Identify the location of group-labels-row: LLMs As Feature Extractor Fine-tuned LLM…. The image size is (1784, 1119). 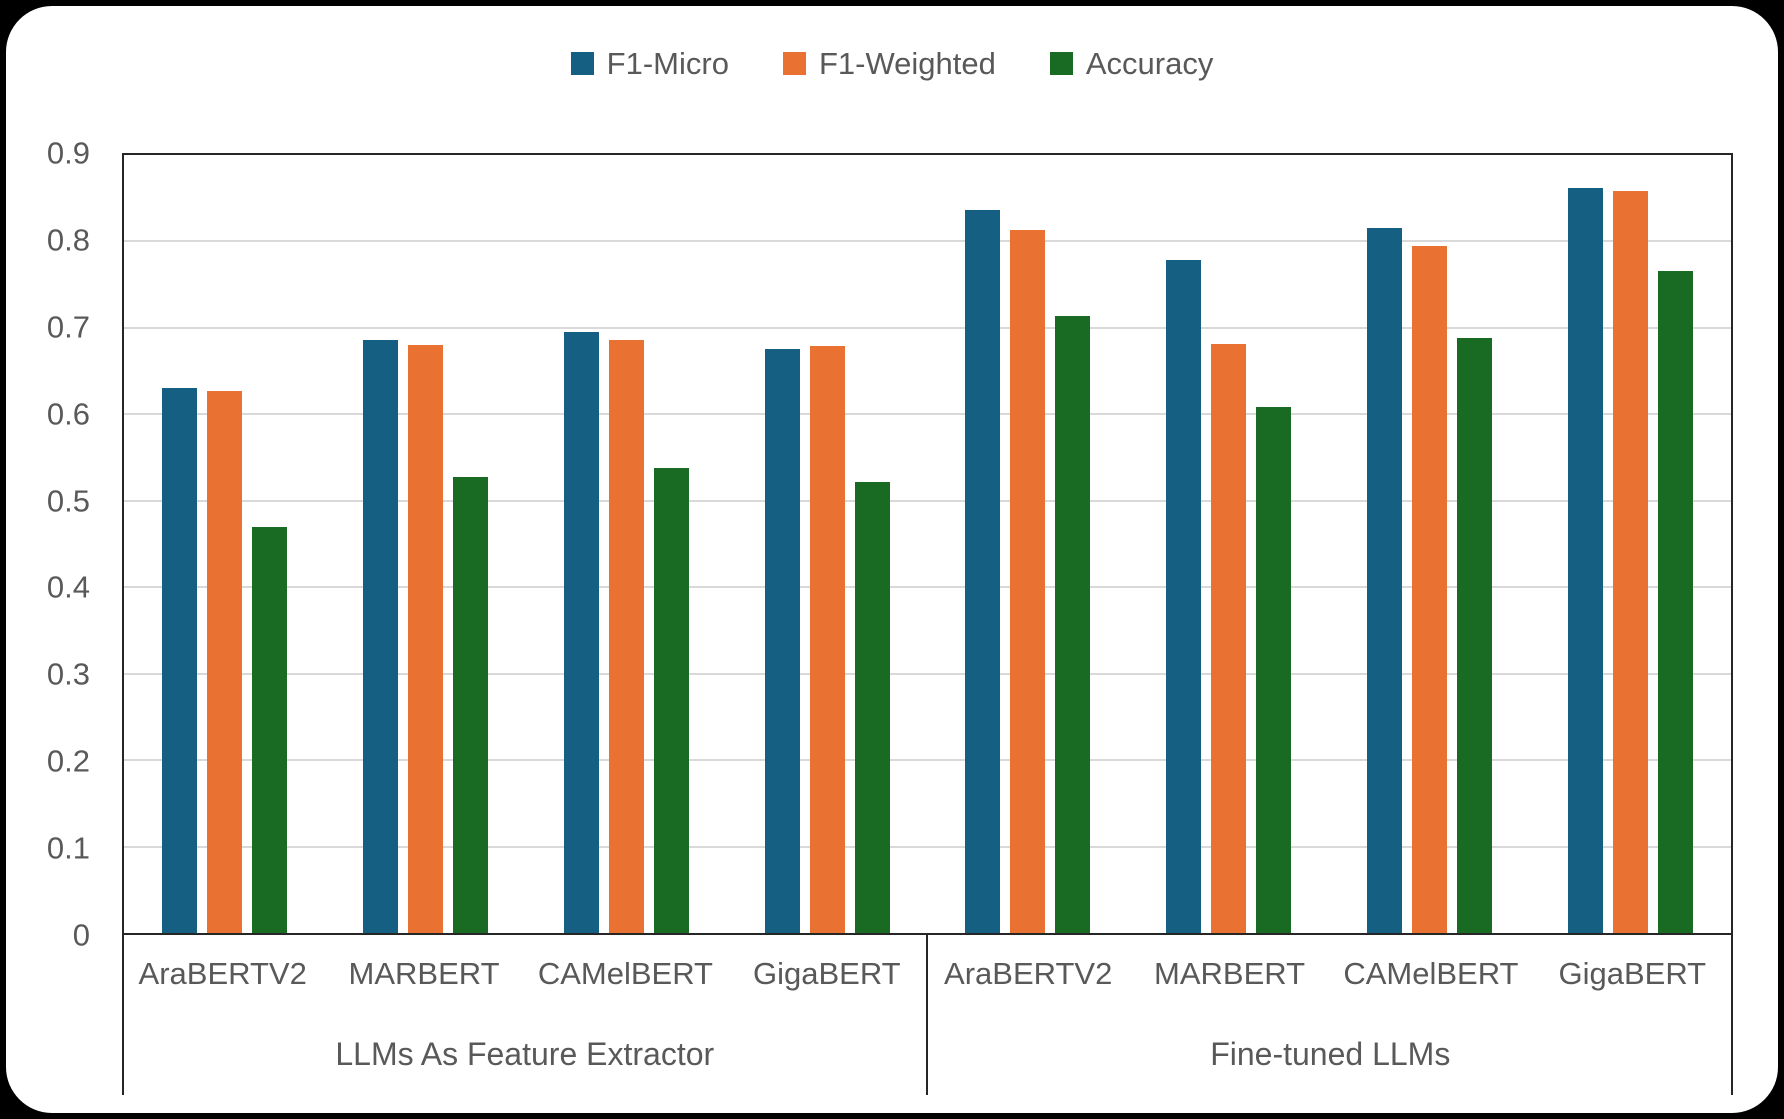
(927, 1054).